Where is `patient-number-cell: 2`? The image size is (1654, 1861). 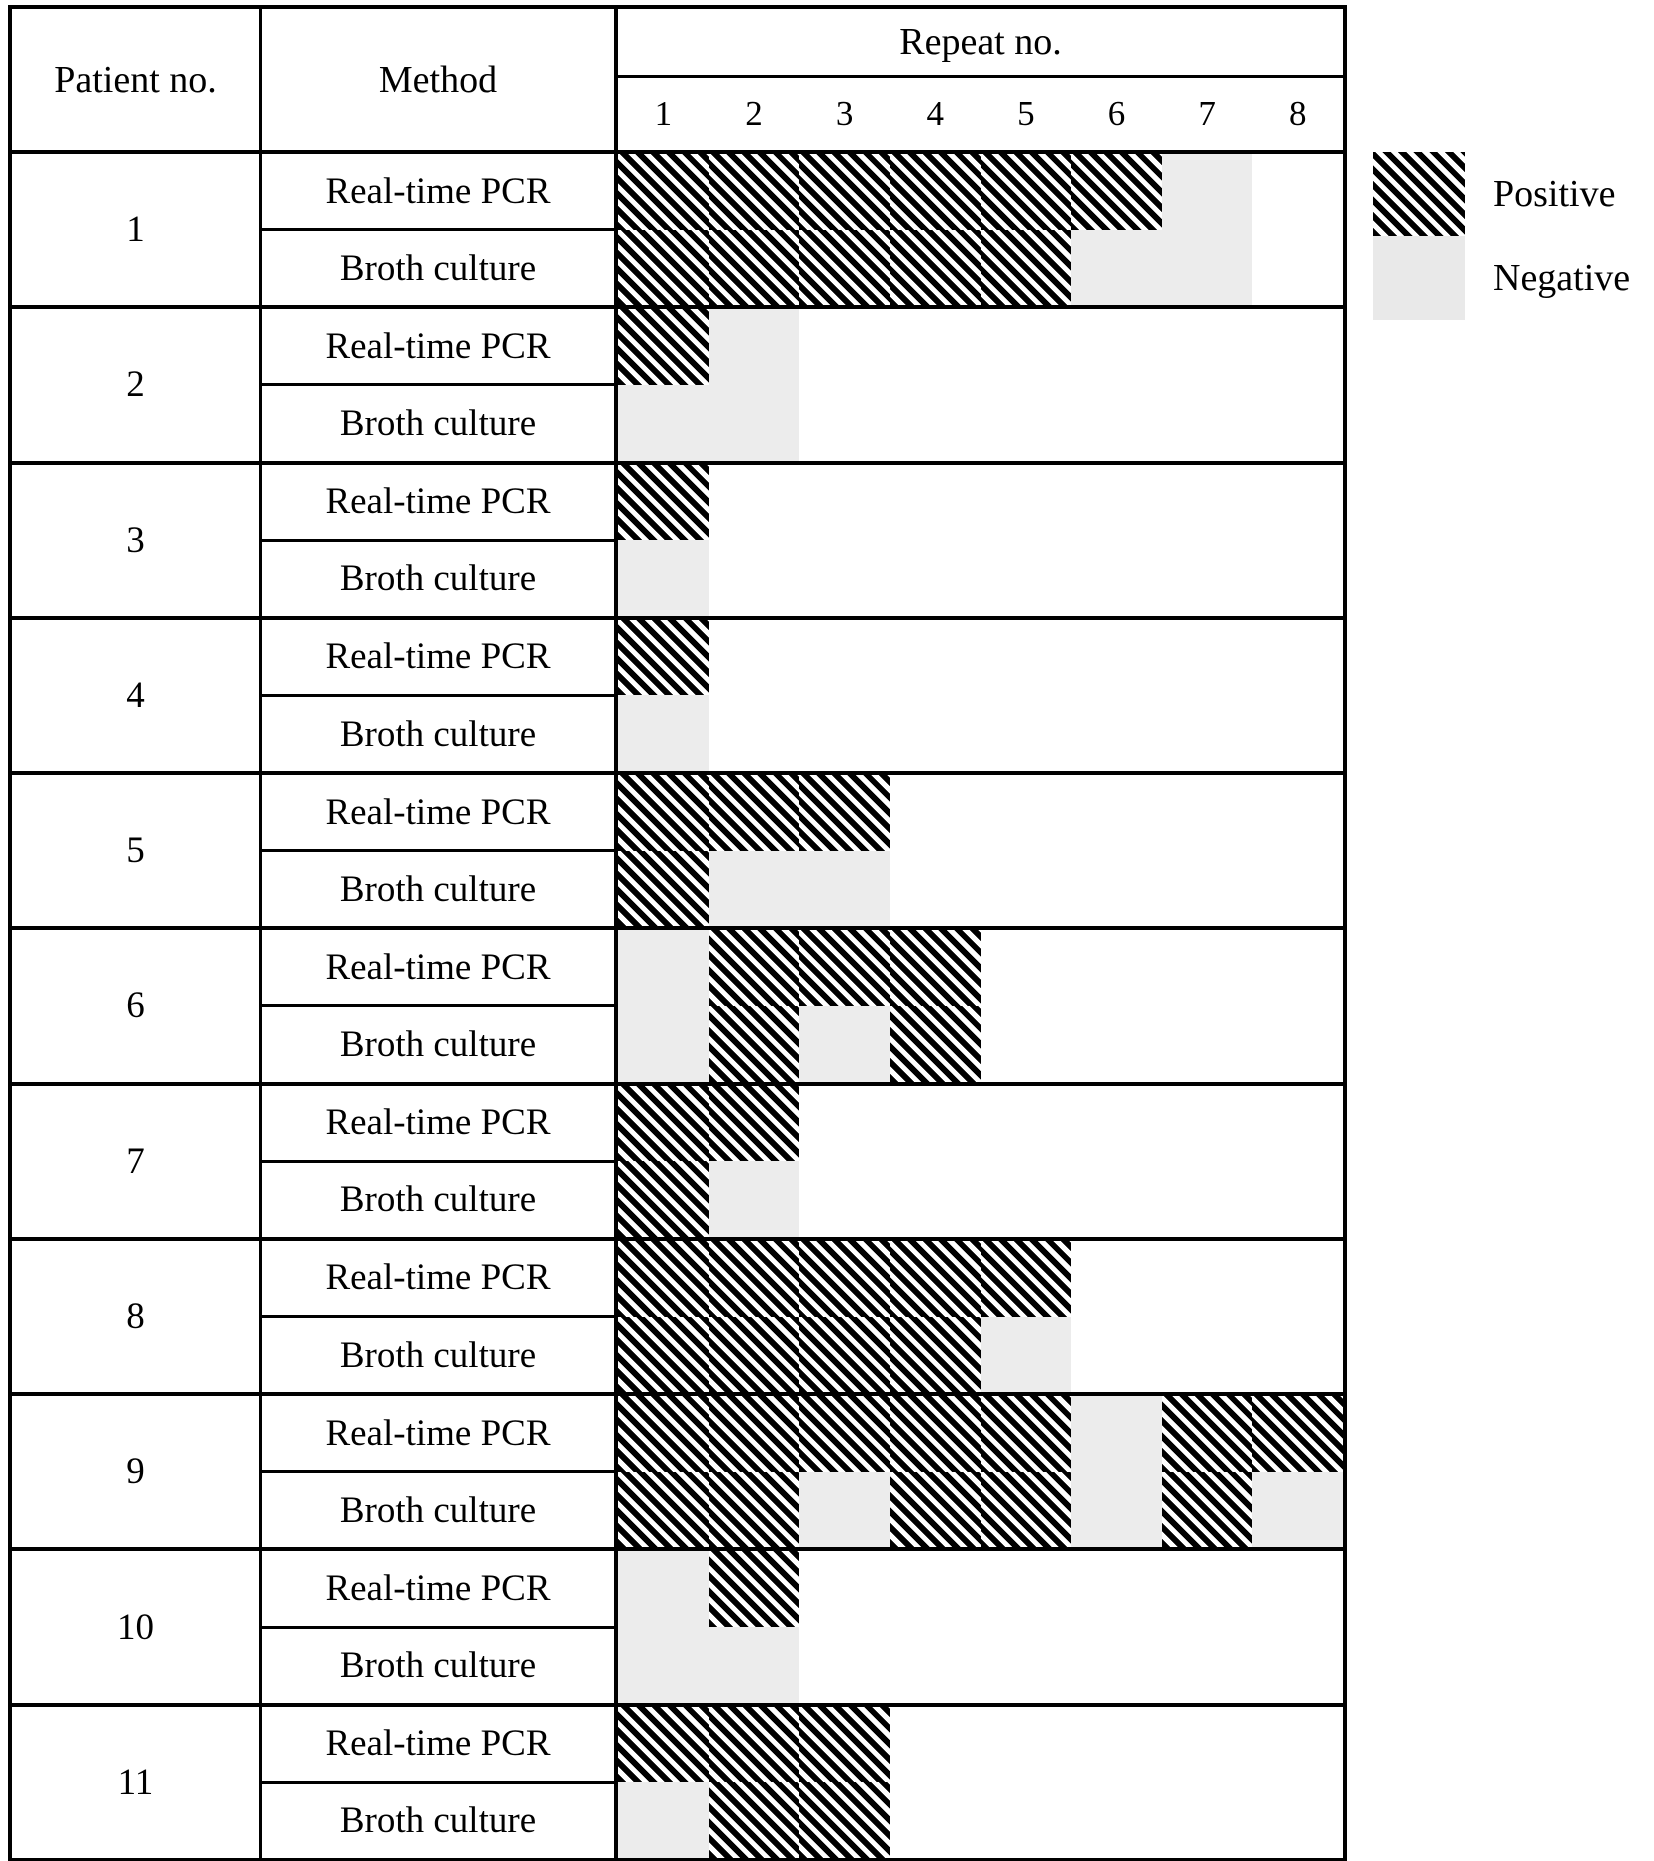 patient-number-cell: 2 is located at coordinates (137, 385).